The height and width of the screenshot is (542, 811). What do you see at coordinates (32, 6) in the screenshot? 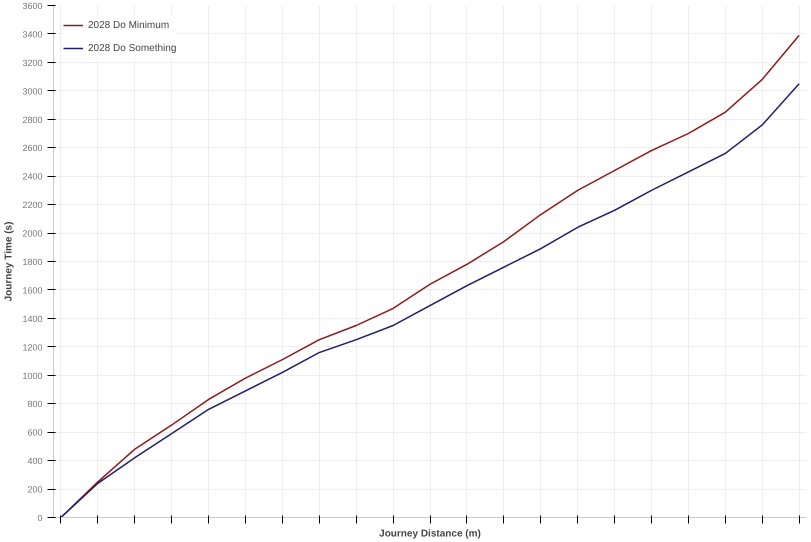
I see `y-tick-label: 3600` at bounding box center [32, 6].